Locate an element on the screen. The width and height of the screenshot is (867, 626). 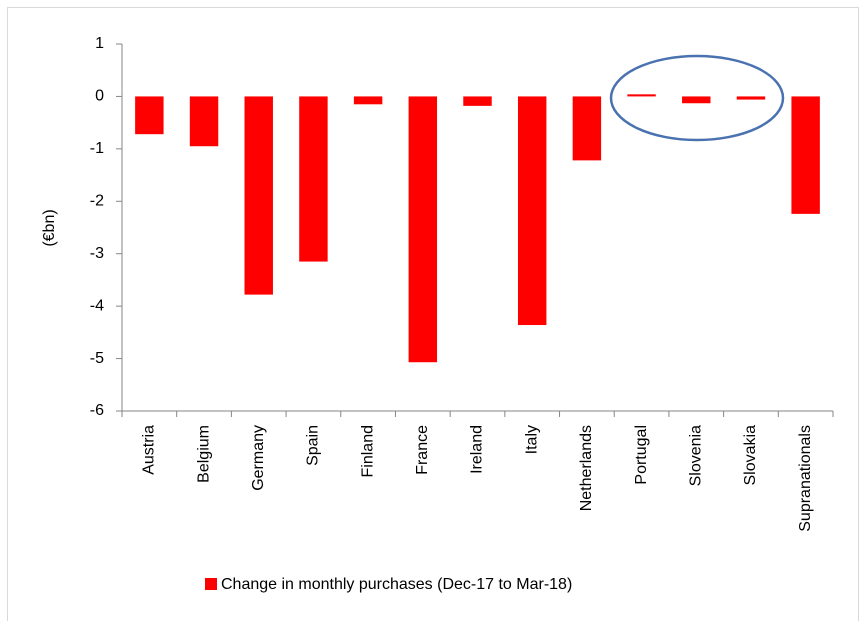
x-tick-label: Ireland is located at coordinates (477, 449).